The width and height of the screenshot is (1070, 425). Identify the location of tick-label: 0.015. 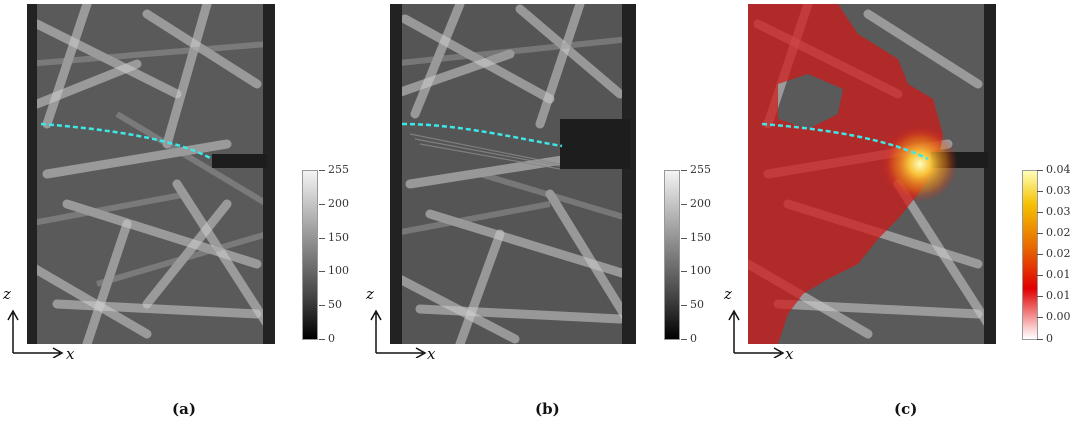
(1053, 274).